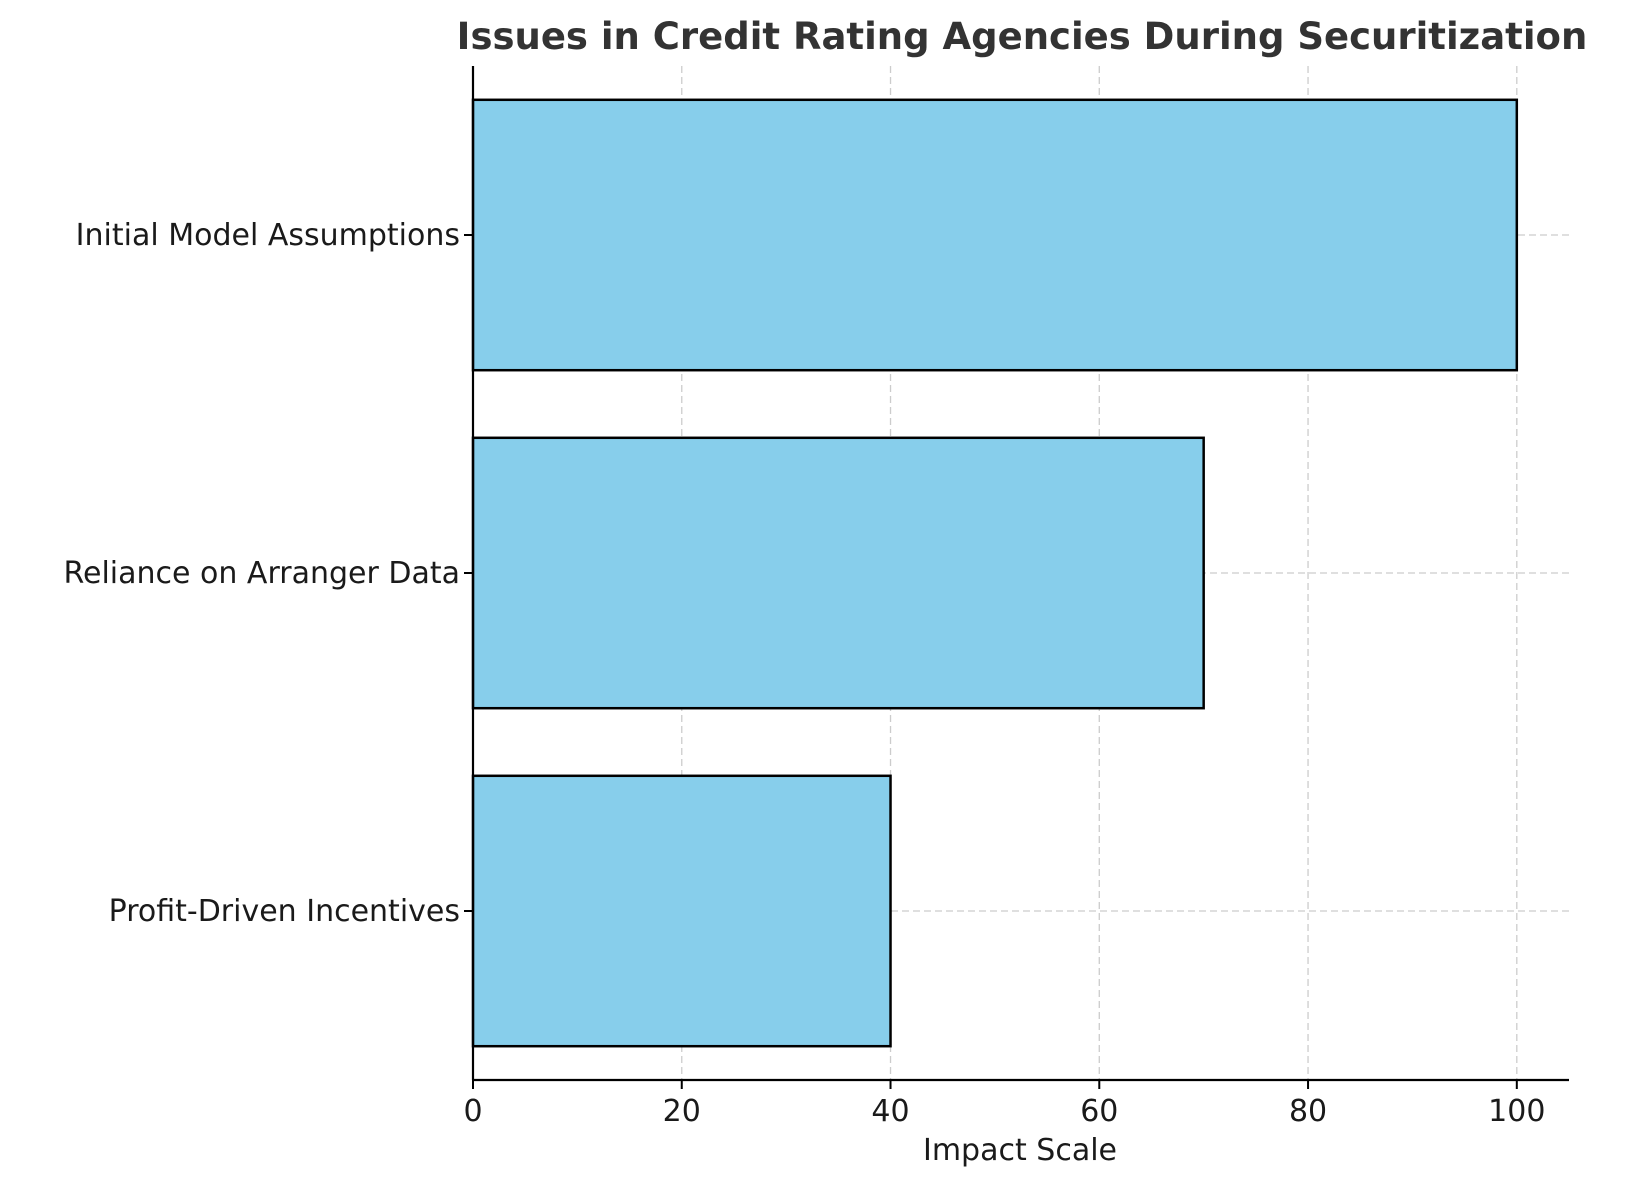  I want to click on y-tick-label: Initial Model Assumptions, so click(268, 235).